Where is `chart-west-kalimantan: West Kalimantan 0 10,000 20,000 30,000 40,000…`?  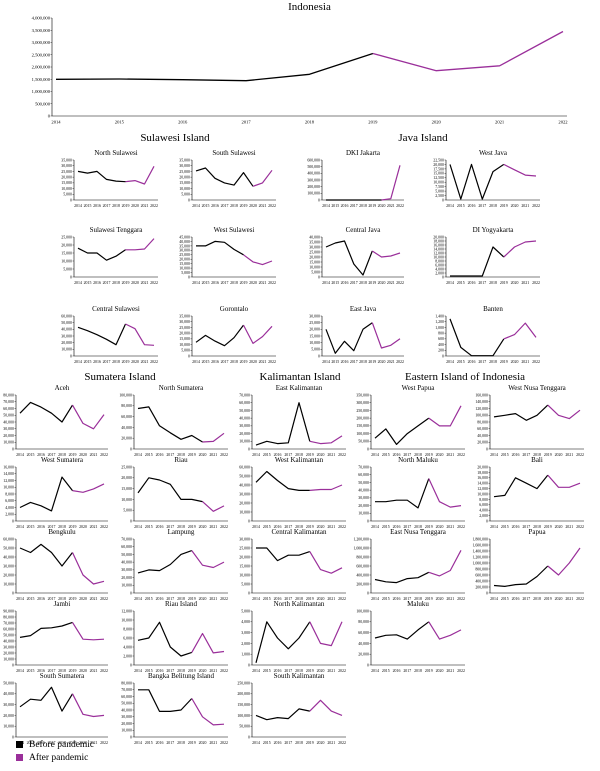
chart-west-kalimantan: West Kalimantan 0 10,000 20,000 30,000 40,000… is located at coordinates (292, 492).